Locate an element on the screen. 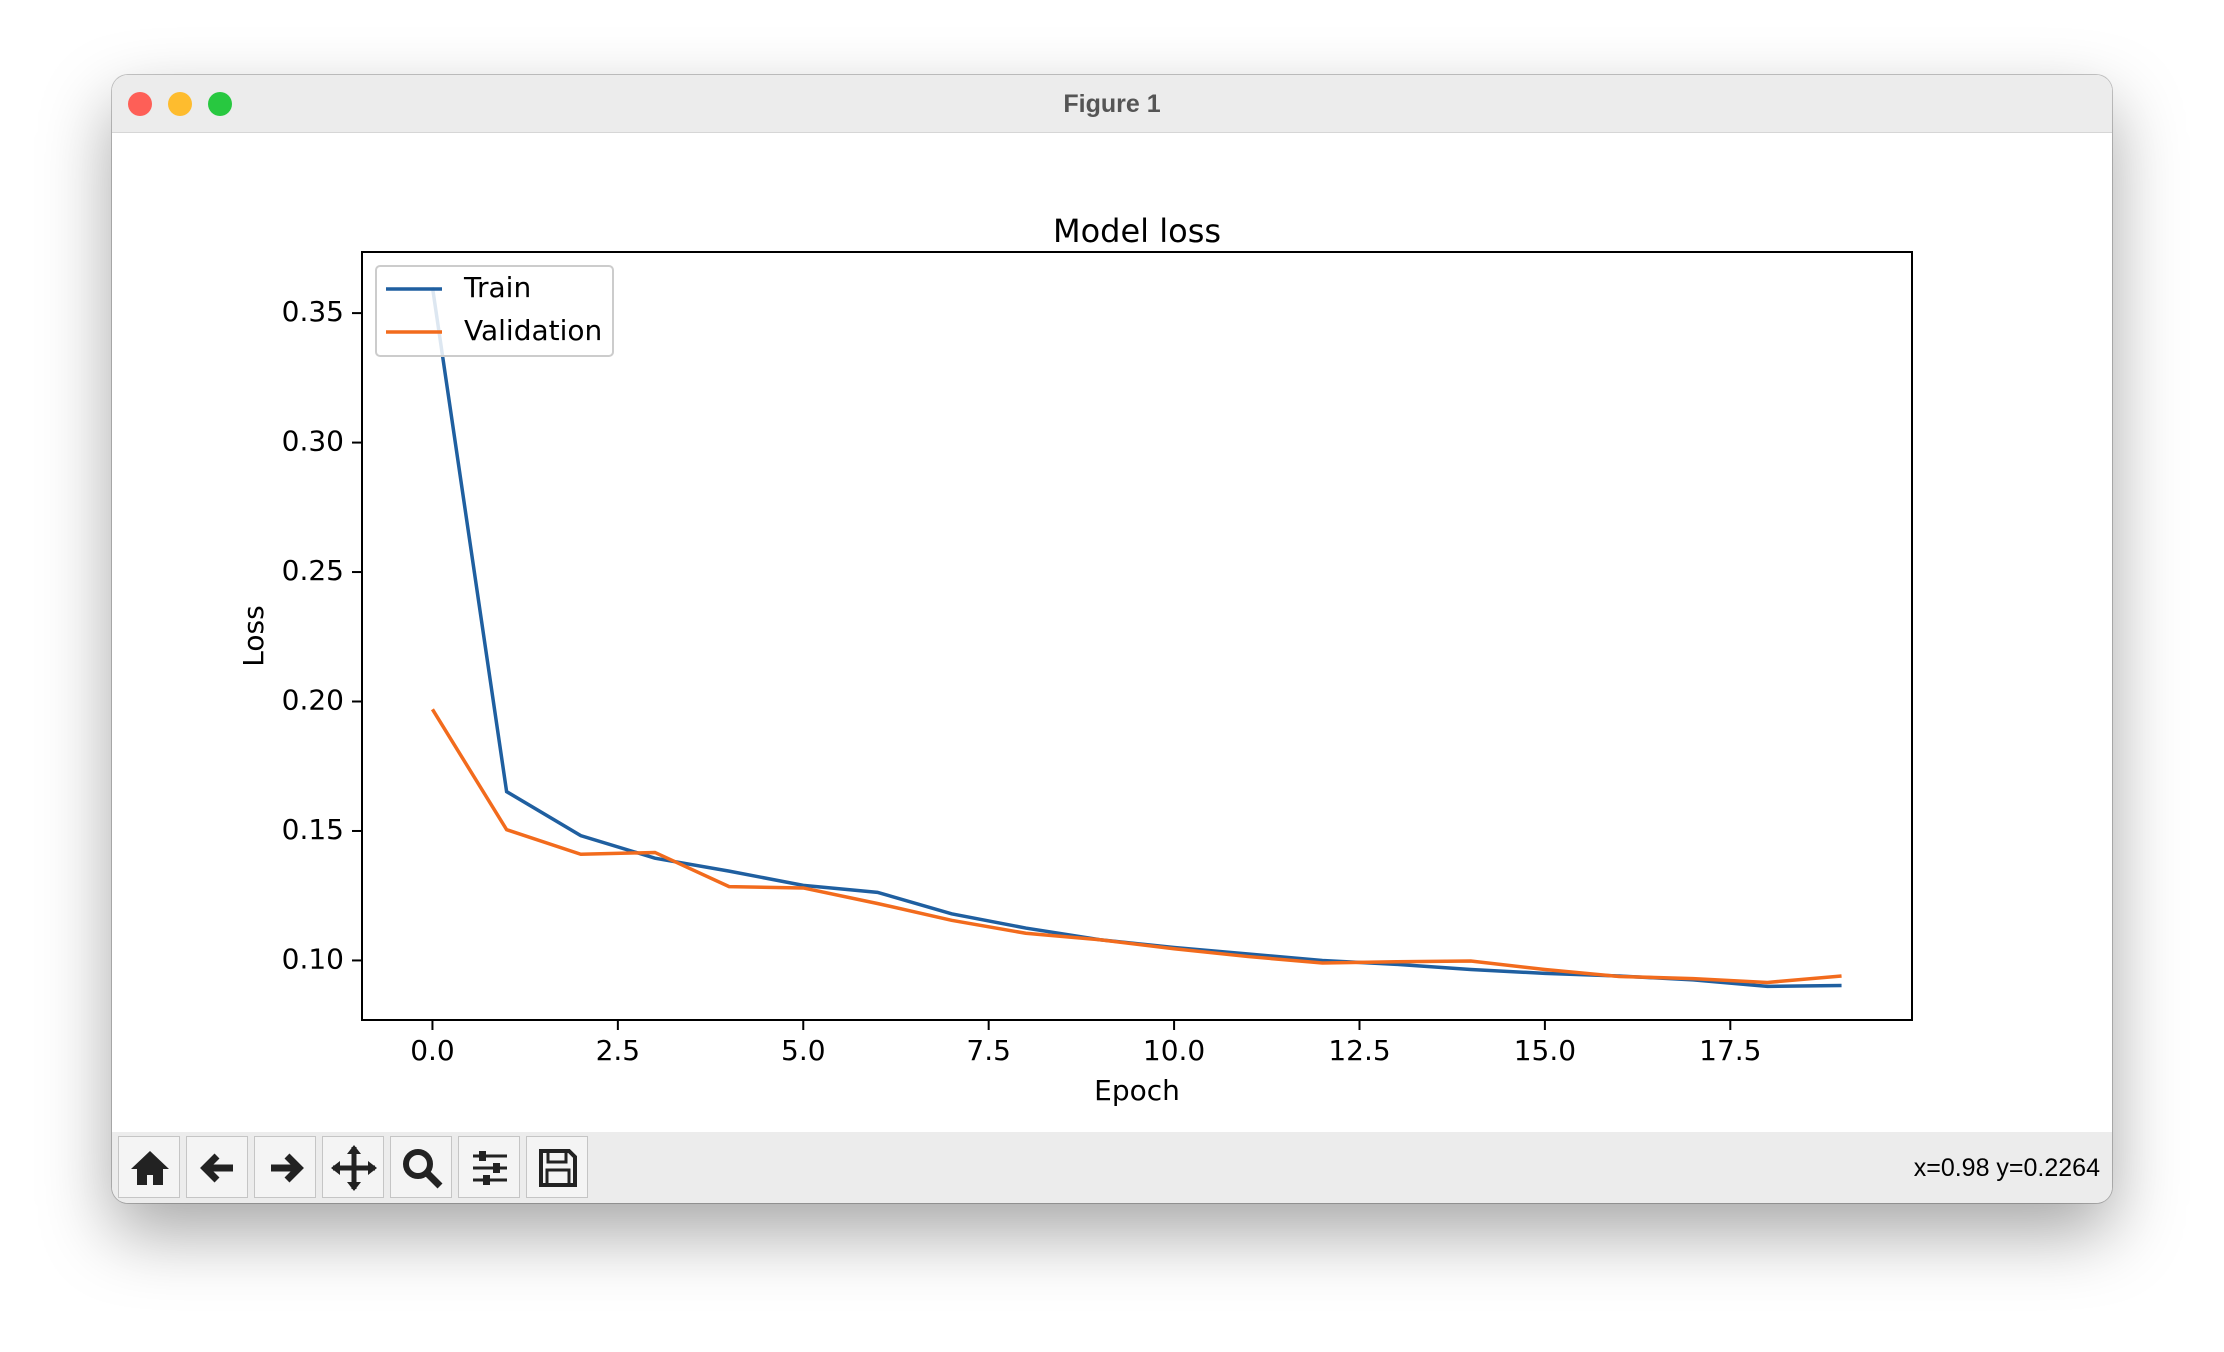  y-tick-label: 0.30 is located at coordinates (313, 441).